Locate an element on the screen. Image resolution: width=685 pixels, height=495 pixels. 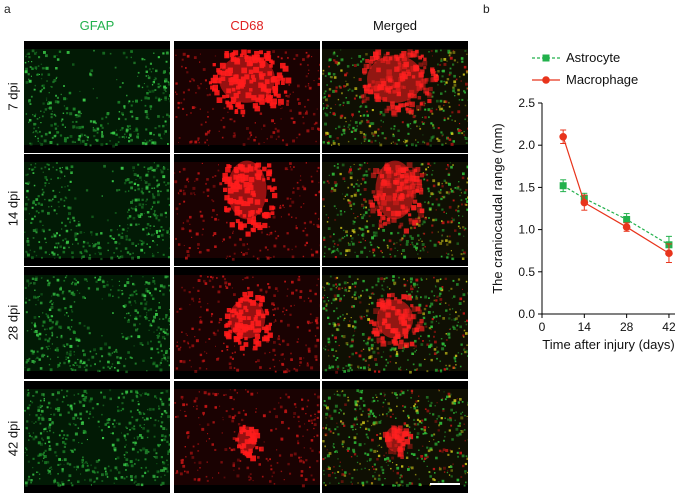
legend-label-astrocyte: Astrocyte is located at coordinates (593, 57).